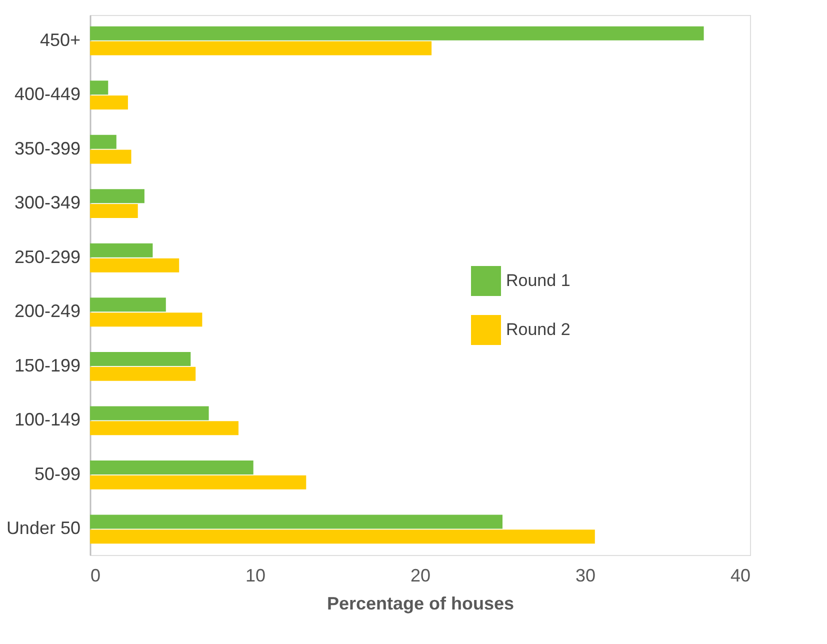 The image size is (827, 644). I want to click on legend-label: Round 2, so click(538, 329).